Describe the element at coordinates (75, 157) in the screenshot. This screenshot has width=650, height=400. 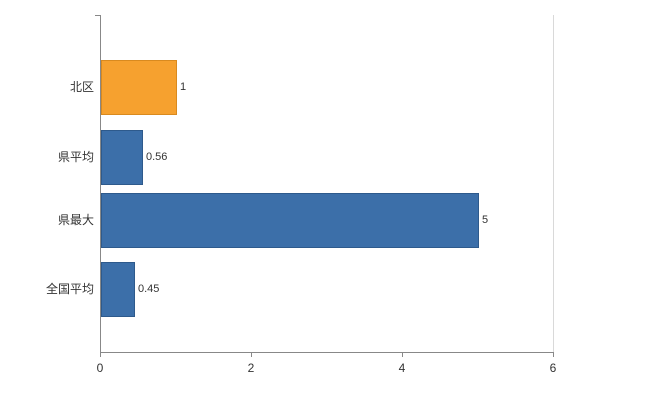
I see `category-label: 県平均` at that location.